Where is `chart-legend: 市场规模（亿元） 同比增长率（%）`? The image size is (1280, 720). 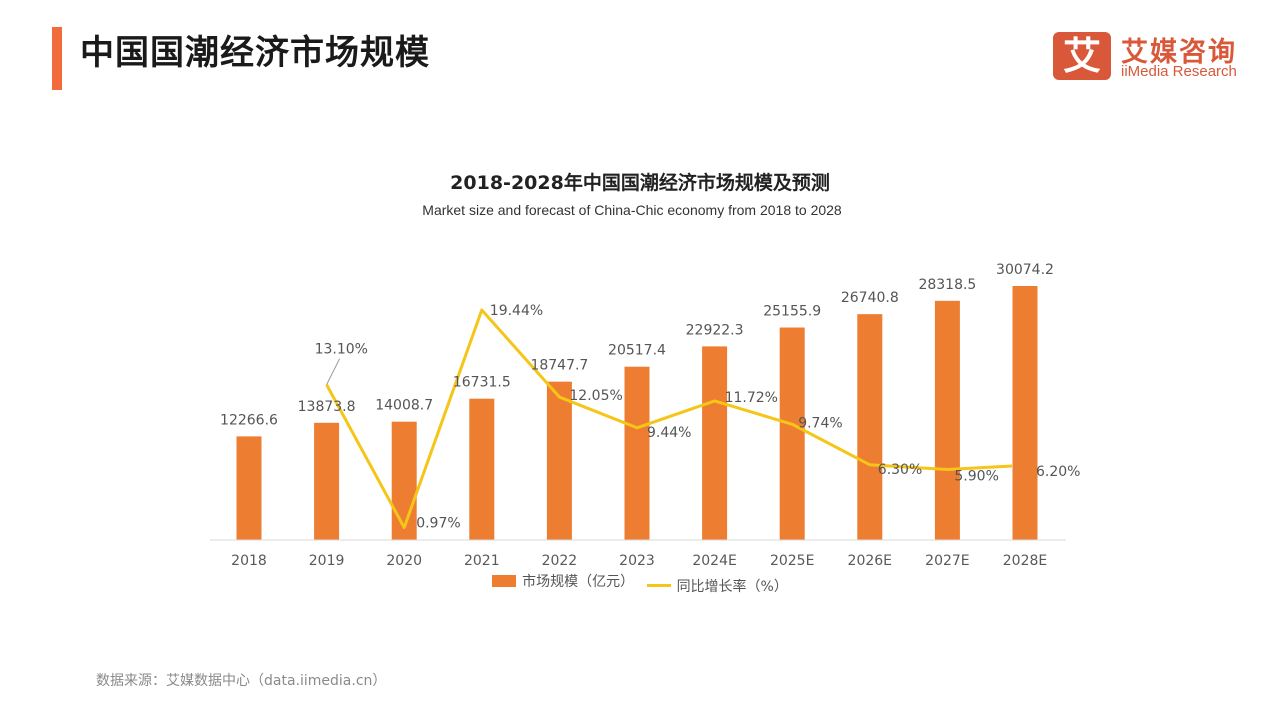
chart-legend: 市场规模（亿元） 同比增长率（%） is located at coordinates (640, 583).